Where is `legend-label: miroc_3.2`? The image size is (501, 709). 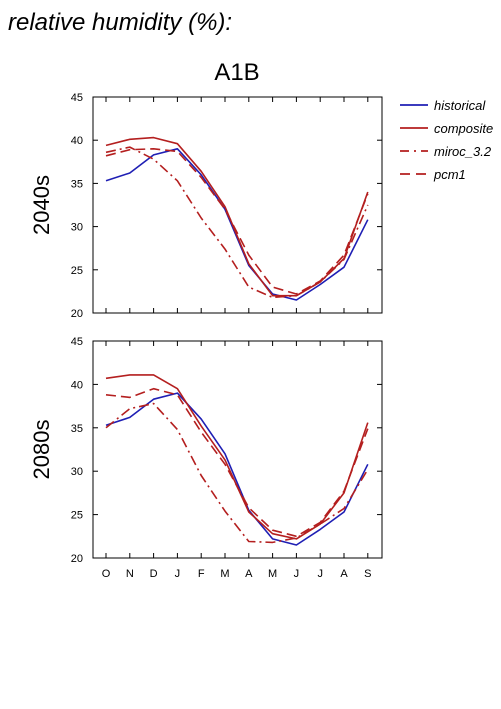 legend-label: miroc_3.2 is located at coordinates (463, 151).